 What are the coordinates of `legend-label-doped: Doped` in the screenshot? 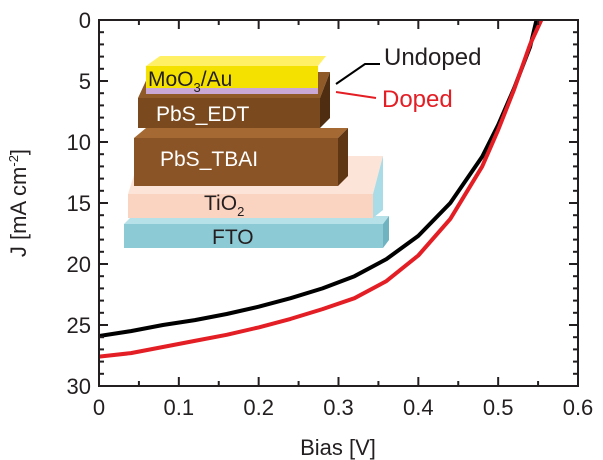 It's located at (417, 99).